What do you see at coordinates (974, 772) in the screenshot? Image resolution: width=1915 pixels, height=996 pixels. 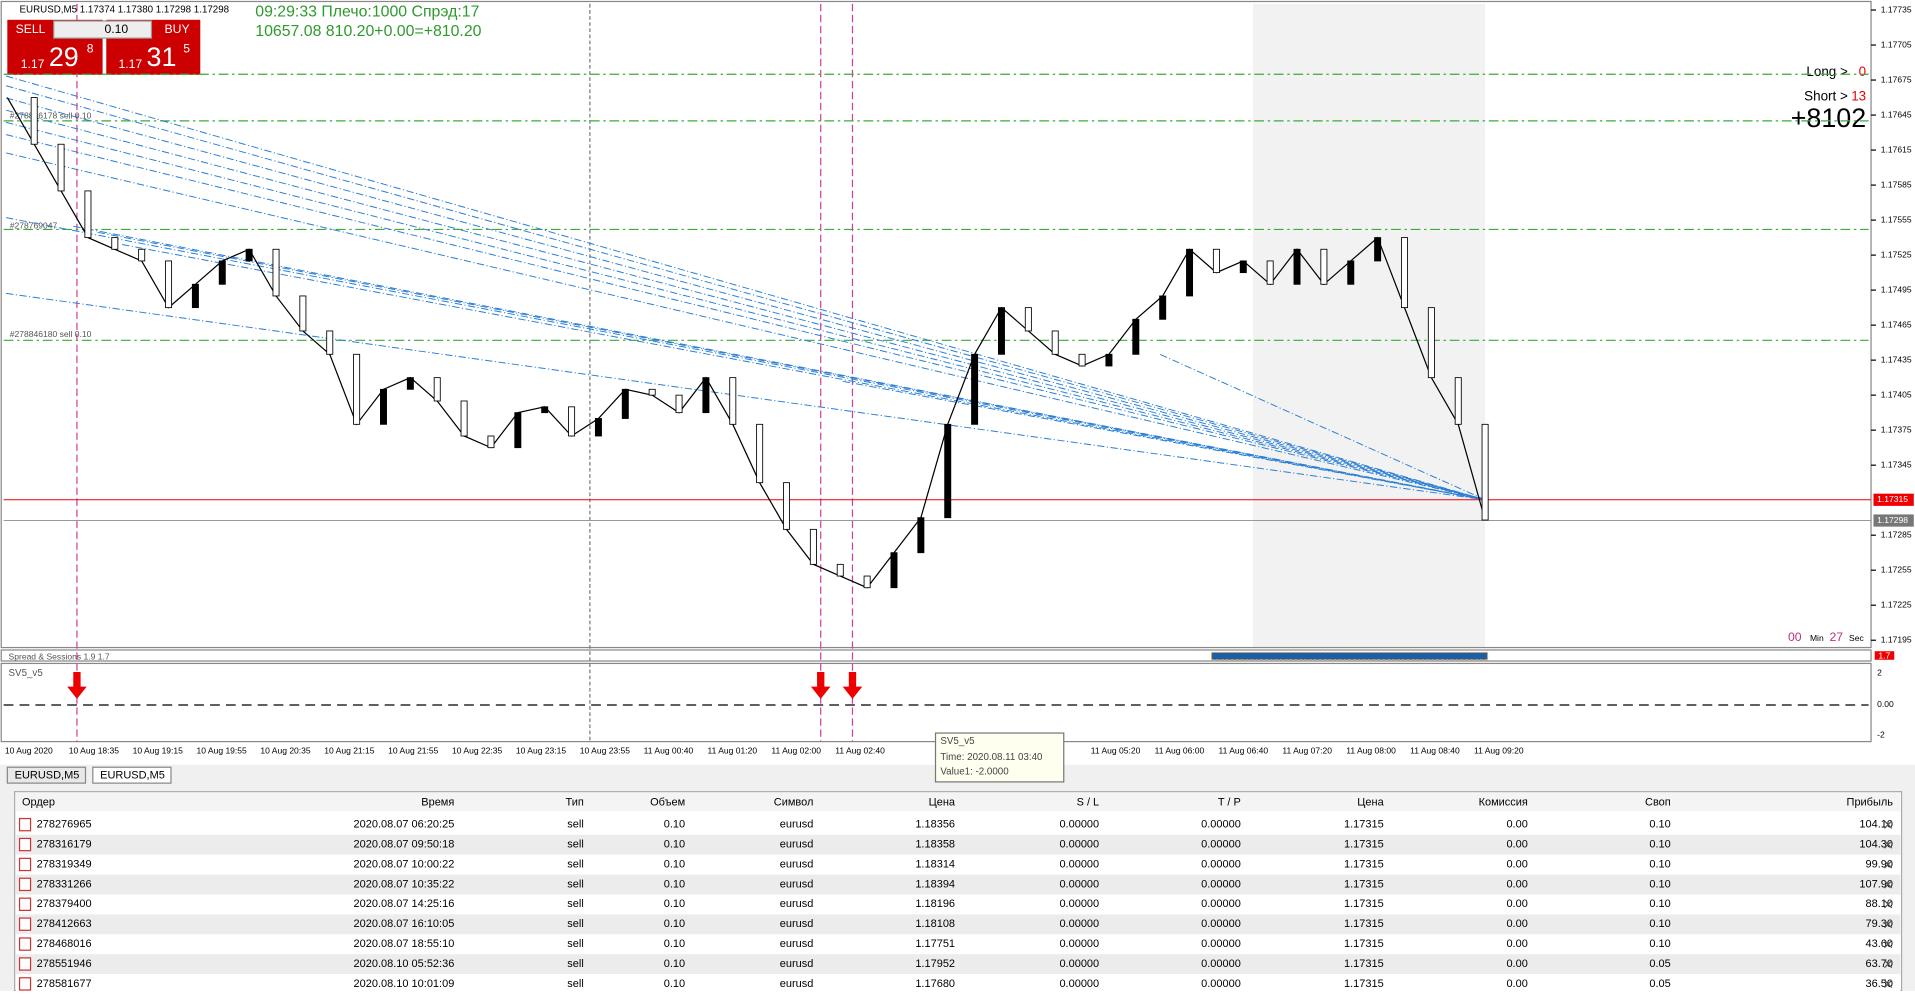 I see `tooltip-value: Value1: -2.0000` at bounding box center [974, 772].